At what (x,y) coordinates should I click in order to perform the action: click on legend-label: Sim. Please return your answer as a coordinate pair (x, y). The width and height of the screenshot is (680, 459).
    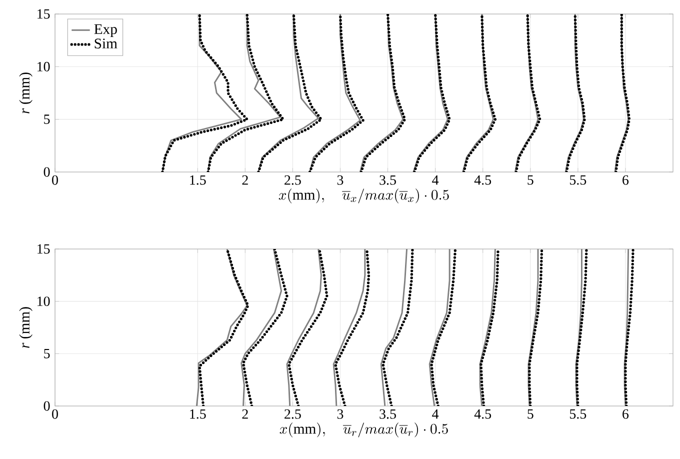
    Looking at the image, I should click on (106, 43).